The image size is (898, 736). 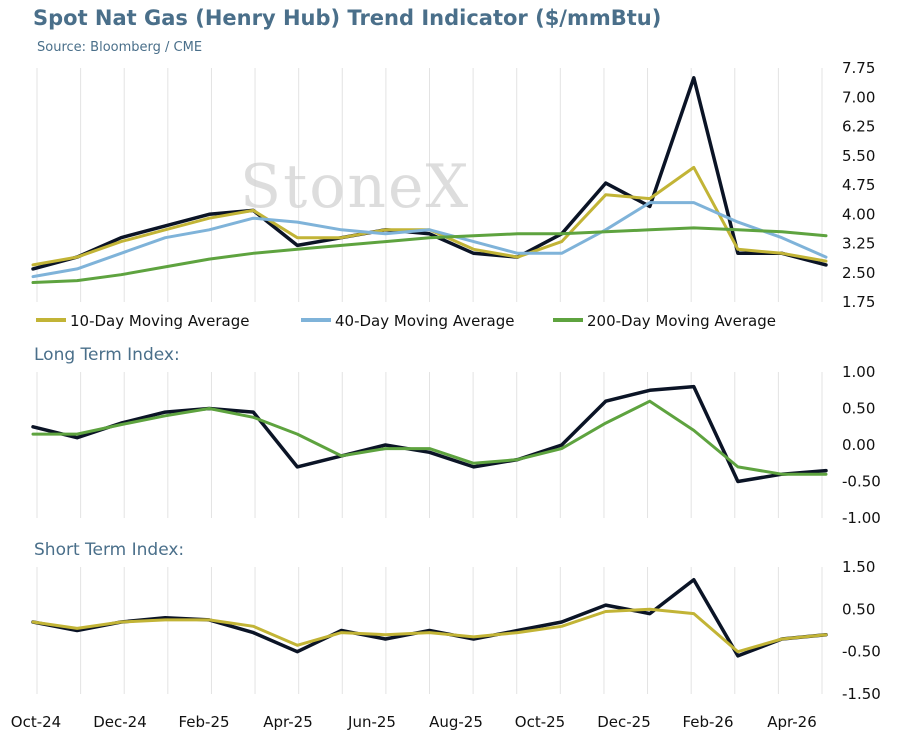 I want to click on xtick-0: Oct-24, so click(x=36, y=722).